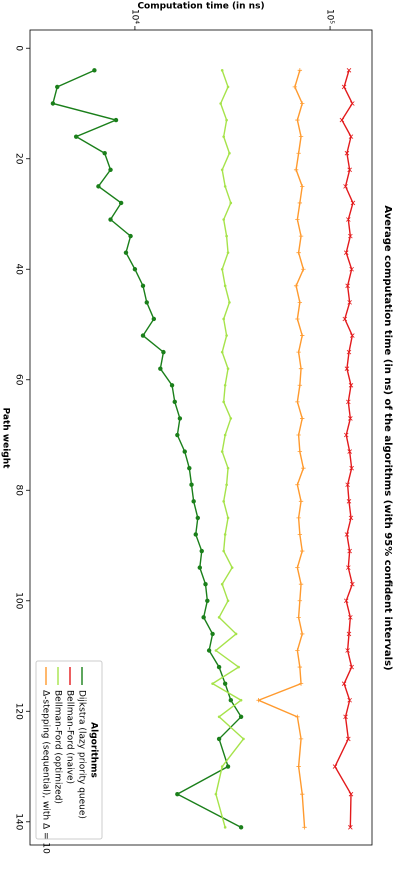  Describe the element at coordinates (19, 270) in the screenshot. I see `x-tick-label: 40` at that location.